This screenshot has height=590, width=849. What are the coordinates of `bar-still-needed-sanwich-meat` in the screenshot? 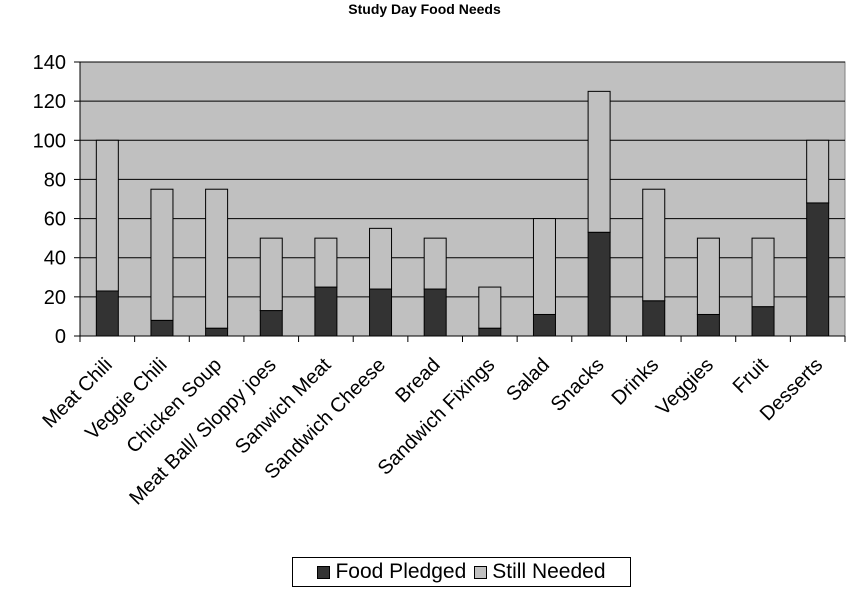 It's located at (326, 262).